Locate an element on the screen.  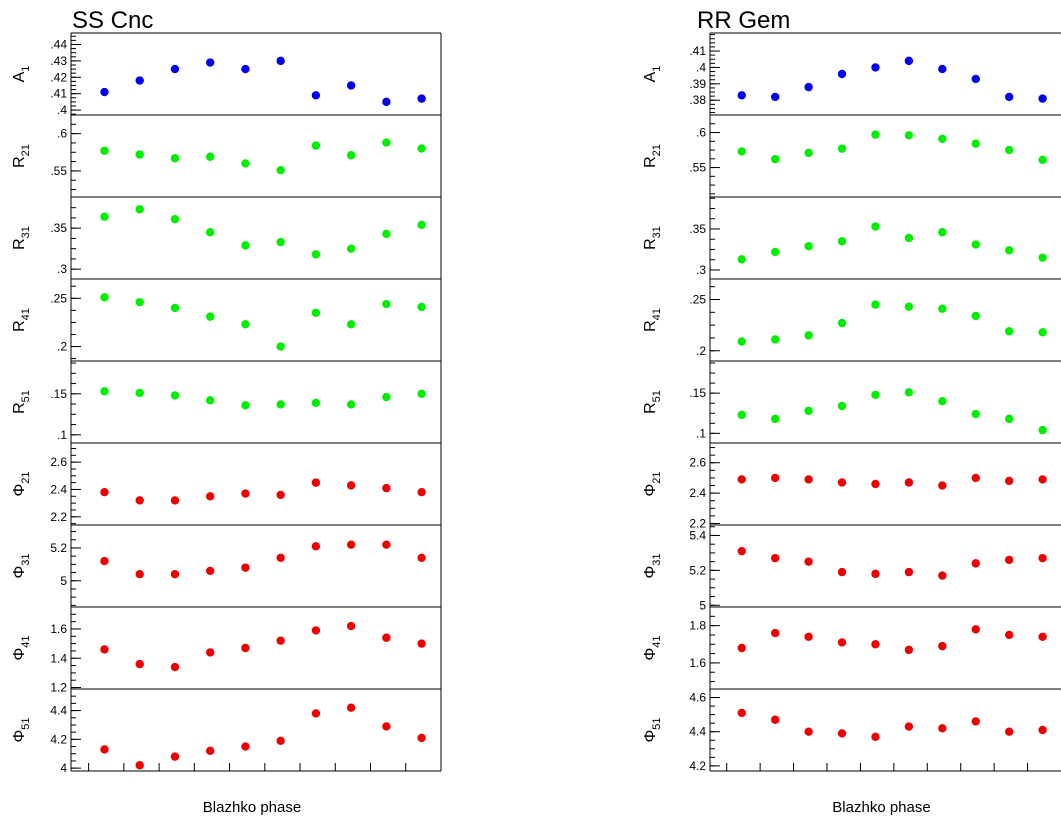
panel-r21: .55 .6 R21 is located at coordinates (851, 160).